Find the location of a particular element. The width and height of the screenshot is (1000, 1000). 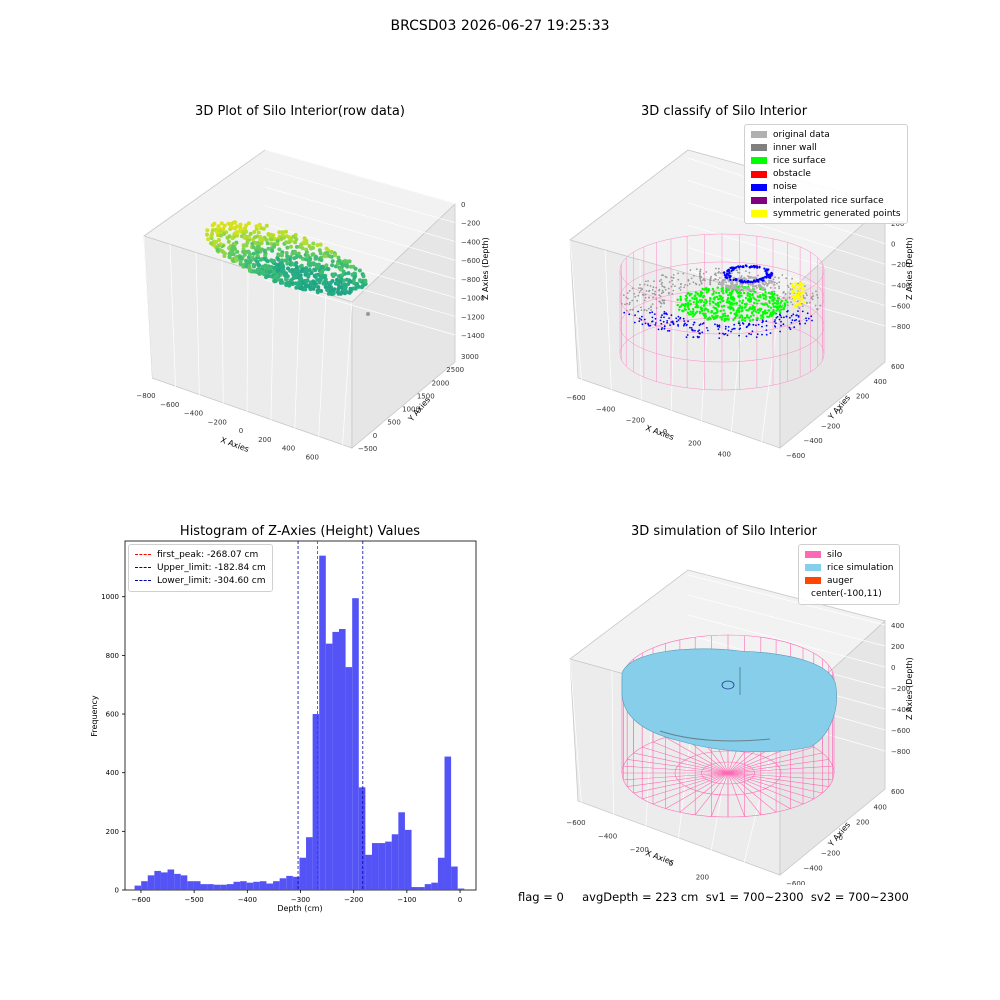

legend-item: obstacle is located at coordinates (826, 174).